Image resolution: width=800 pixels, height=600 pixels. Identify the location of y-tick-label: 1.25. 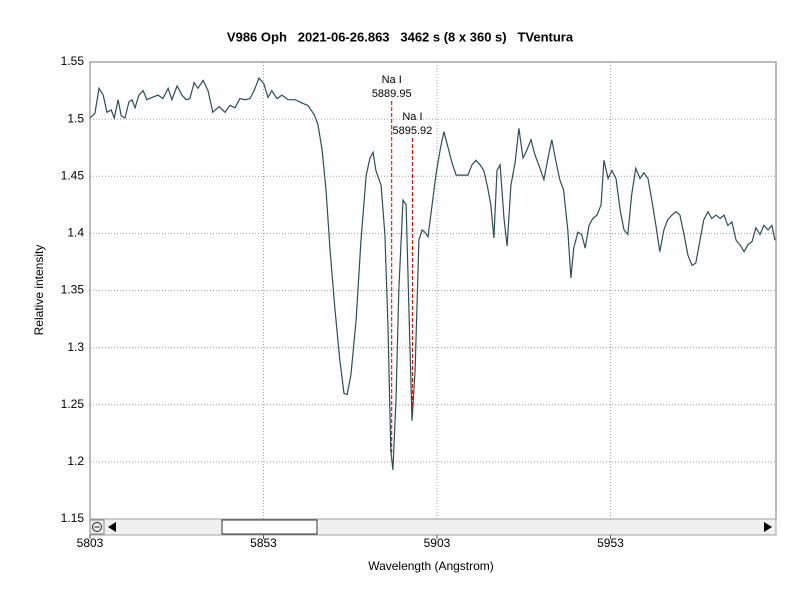
(73, 404).